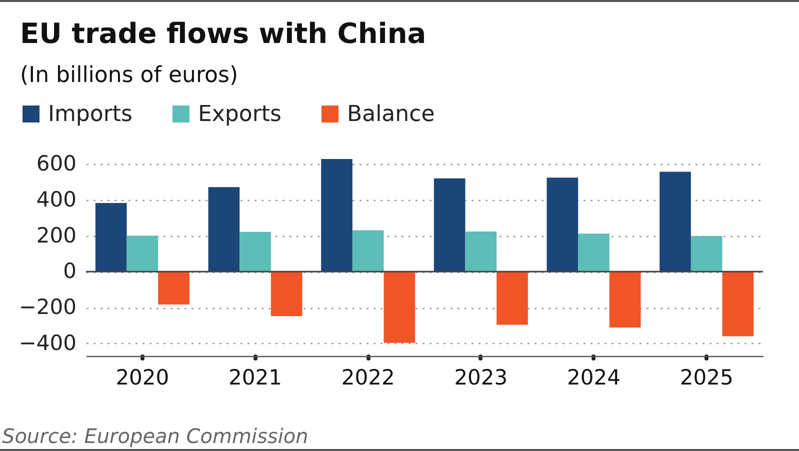 The image size is (799, 451). Describe the element at coordinates (56, 164) in the screenshot. I see `y-tick-label: 600` at that location.